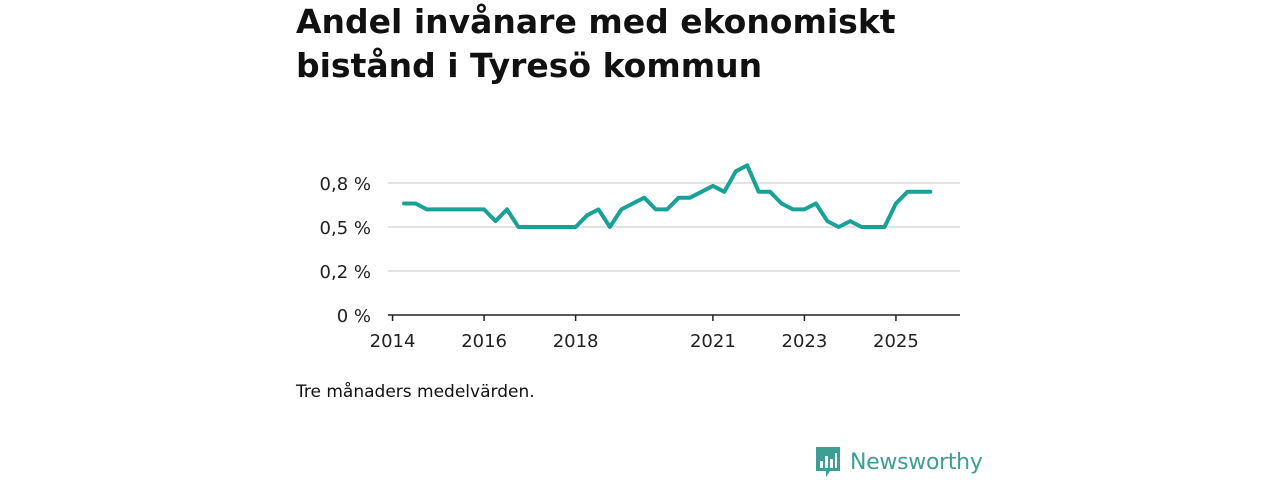 The width and height of the screenshot is (1280, 480). Describe the element at coordinates (805, 341) in the screenshot. I see `x-tick-label: 2023` at that location.